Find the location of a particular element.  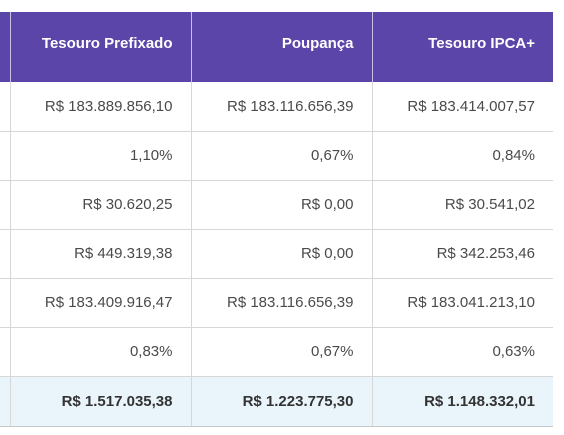

header-tesouro-ipca: Tesouro IPCA+ is located at coordinates (462, 47).